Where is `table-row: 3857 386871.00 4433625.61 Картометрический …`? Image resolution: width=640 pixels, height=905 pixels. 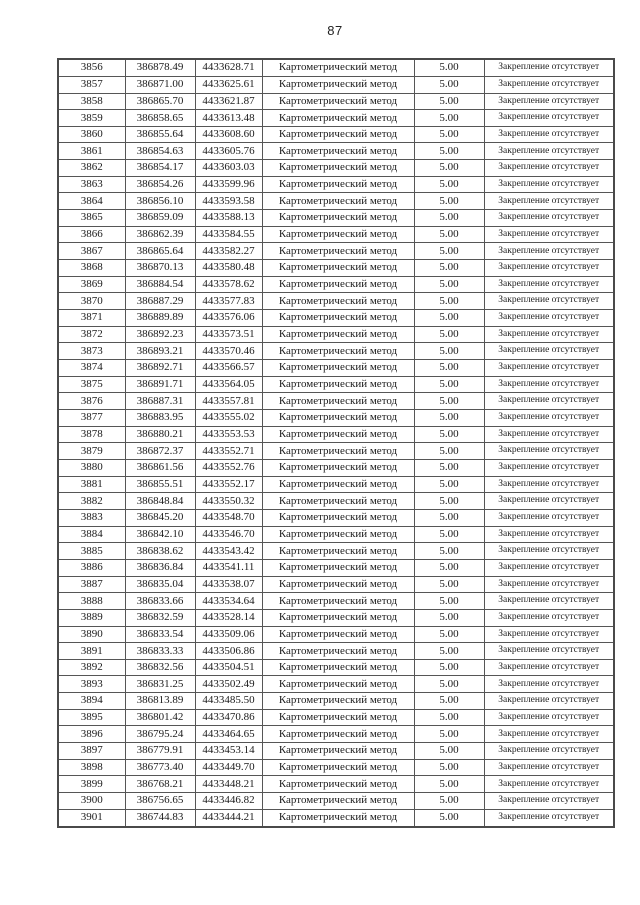
table-row: 3857 386871.00 4433625.61 Картометрический … is located at coordinates (336, 84).